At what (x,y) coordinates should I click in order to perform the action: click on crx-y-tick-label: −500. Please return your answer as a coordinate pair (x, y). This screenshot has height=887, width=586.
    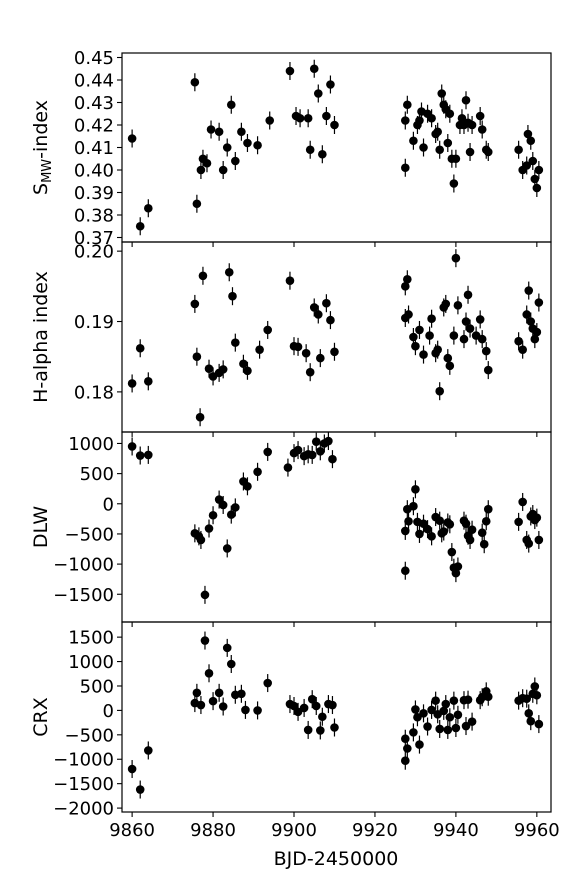
    Looking at the image, I should click on (89, 735).